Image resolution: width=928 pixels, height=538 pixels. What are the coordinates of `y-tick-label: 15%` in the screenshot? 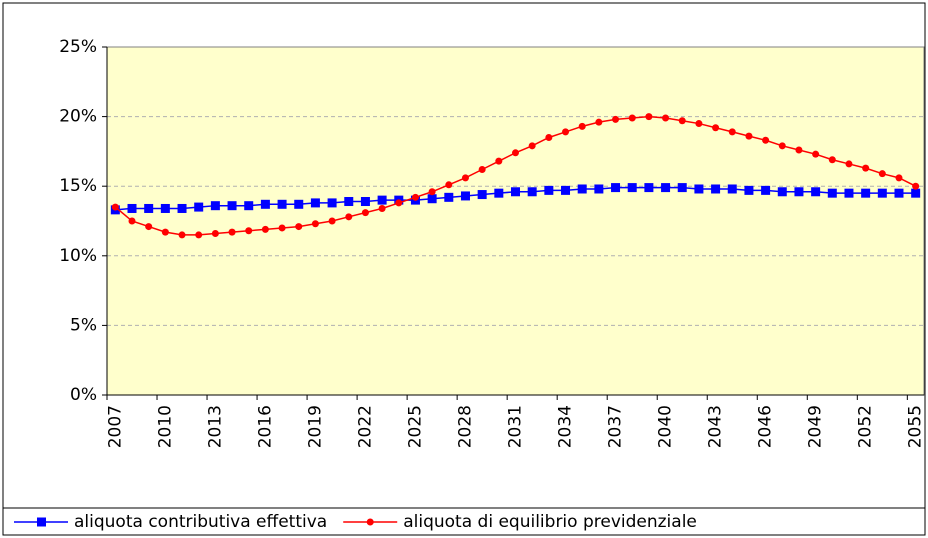 It's located at (78, 186).